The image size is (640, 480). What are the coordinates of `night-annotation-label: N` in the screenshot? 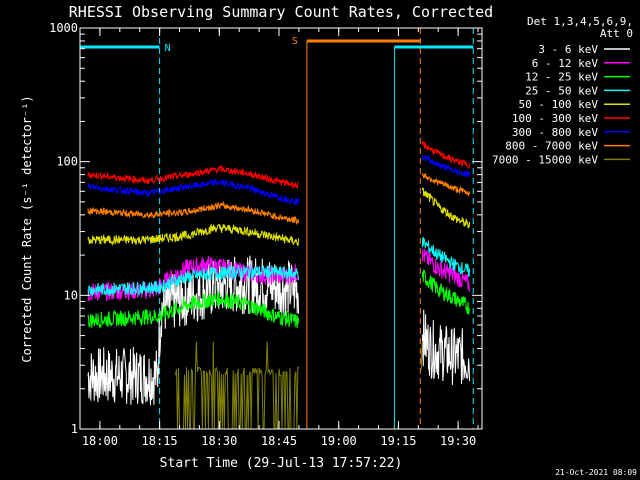 It's located at (168, 48).